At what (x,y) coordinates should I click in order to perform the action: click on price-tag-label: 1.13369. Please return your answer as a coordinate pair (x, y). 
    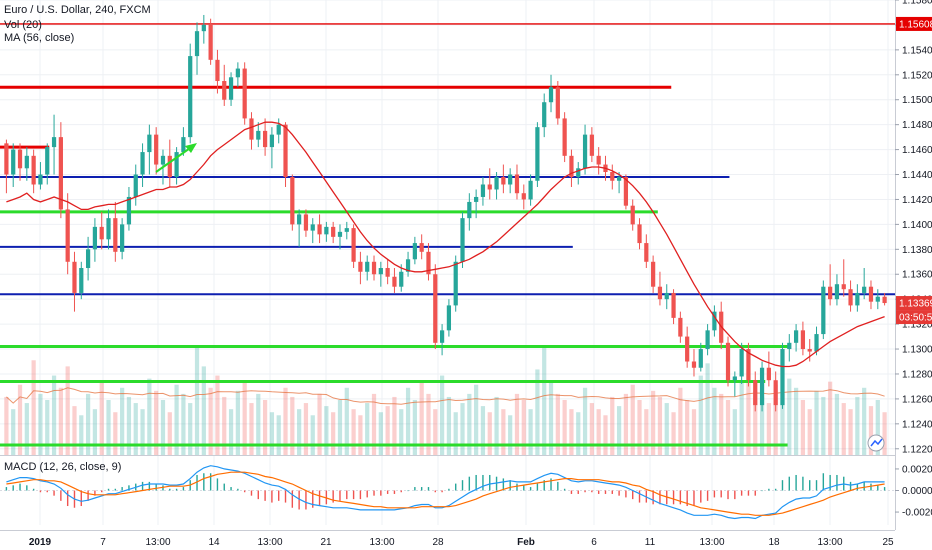
    Looking at the image, I should click on (915, 304).